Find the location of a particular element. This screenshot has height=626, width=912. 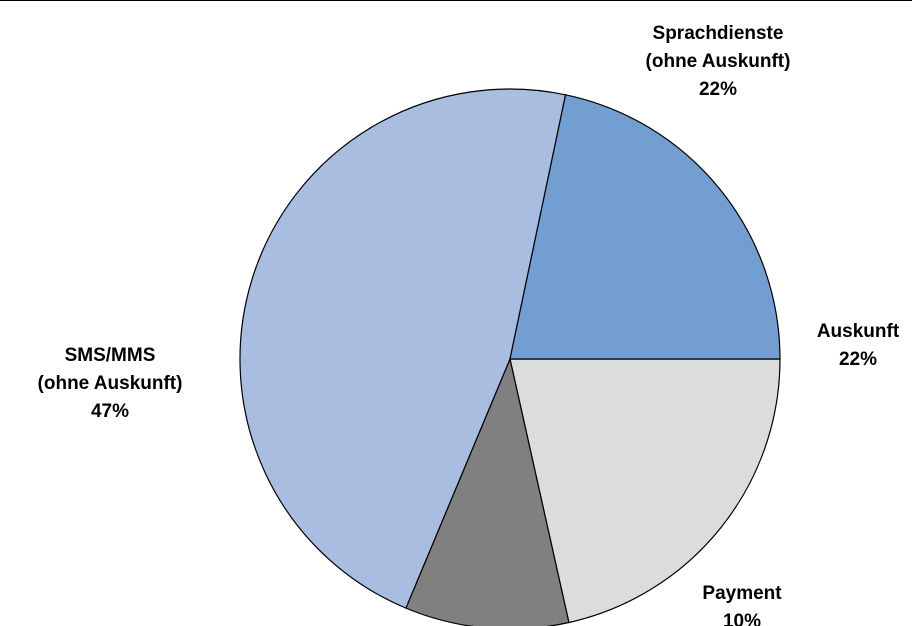

pie-slice-sprachdienste is located at coordinates (645, 227).